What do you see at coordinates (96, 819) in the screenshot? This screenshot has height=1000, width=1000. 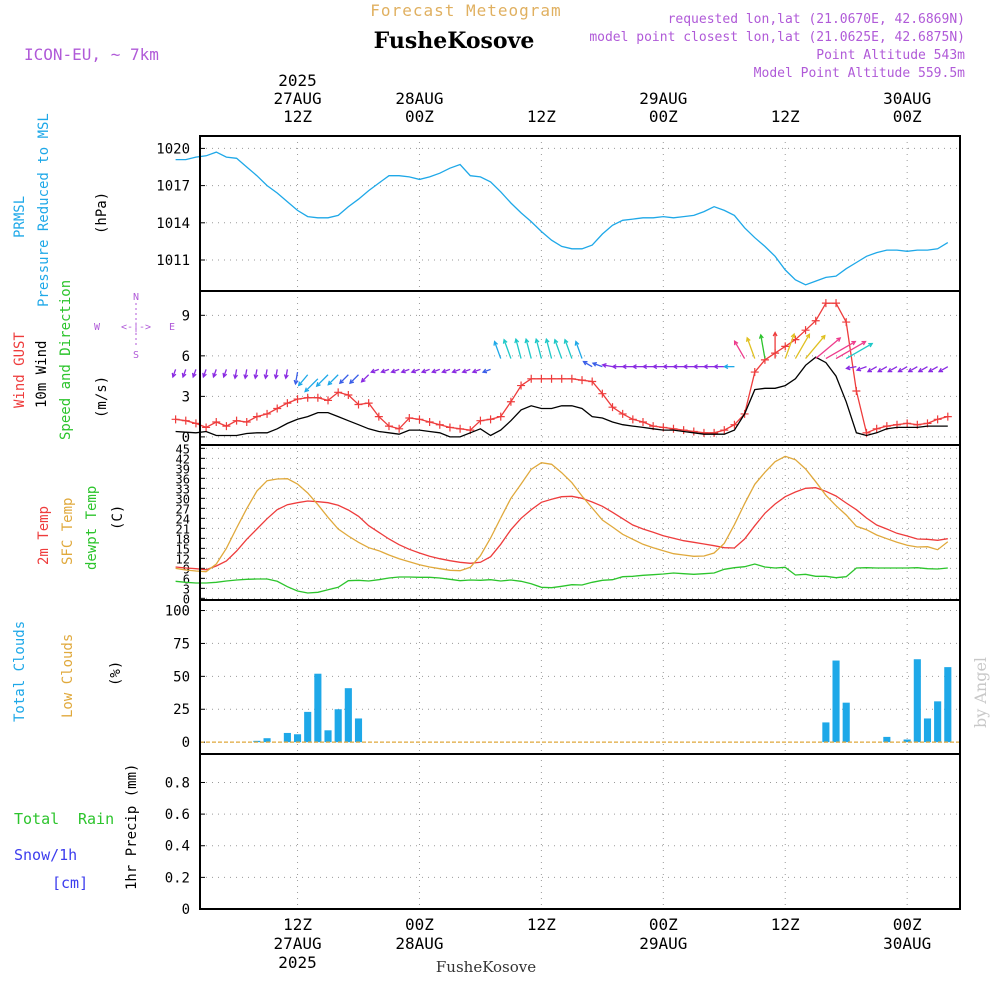 I see `total-rain-label-b: Rain` at bounding box center [96, 819].